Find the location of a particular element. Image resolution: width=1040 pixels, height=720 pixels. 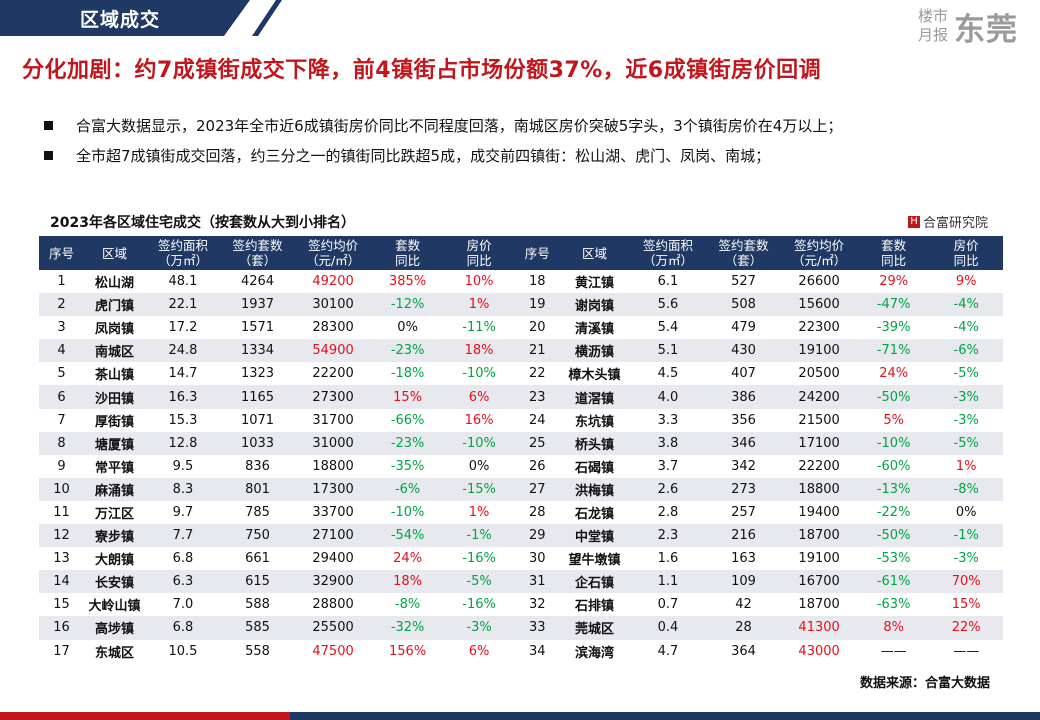

cell-region: 樟木头镇 is located at coordinates (594, 374).